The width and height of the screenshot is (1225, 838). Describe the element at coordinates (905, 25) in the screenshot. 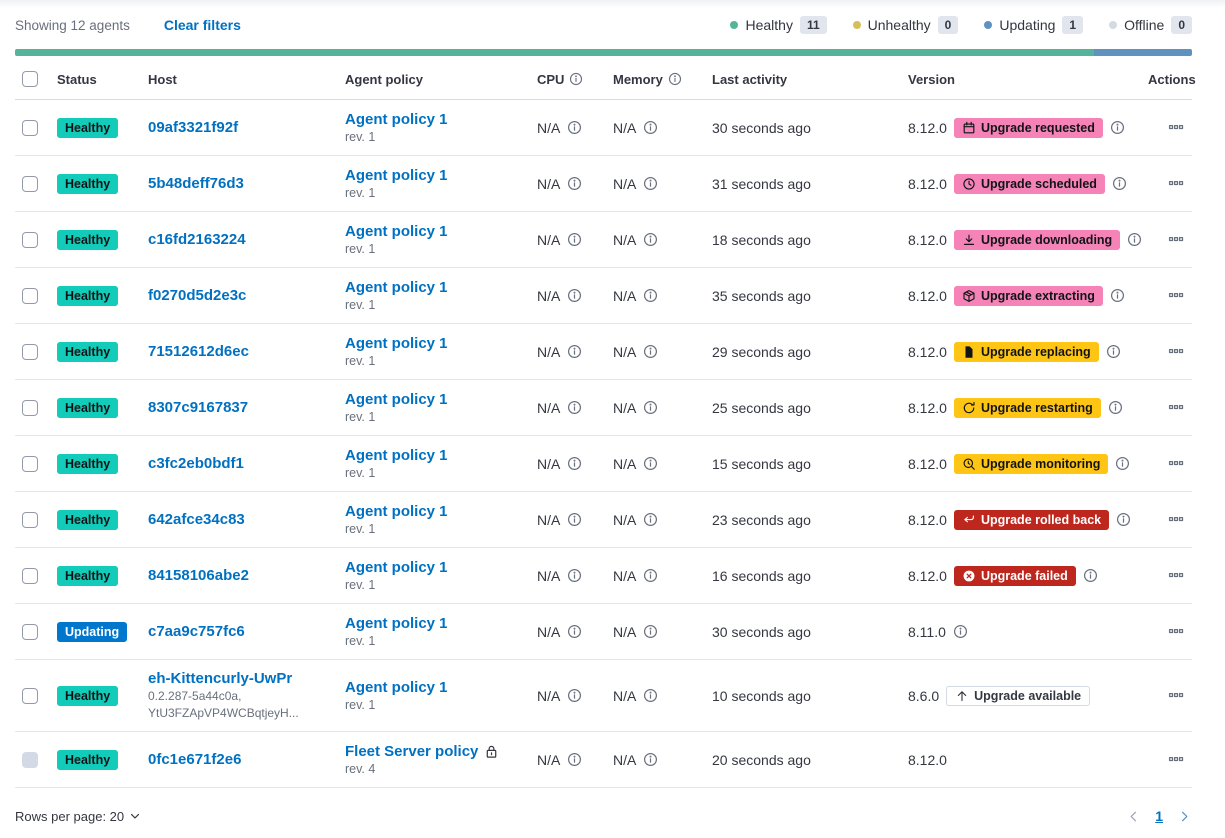

I see `legend-item-unhealthy: Unhealthy 0` at that location.